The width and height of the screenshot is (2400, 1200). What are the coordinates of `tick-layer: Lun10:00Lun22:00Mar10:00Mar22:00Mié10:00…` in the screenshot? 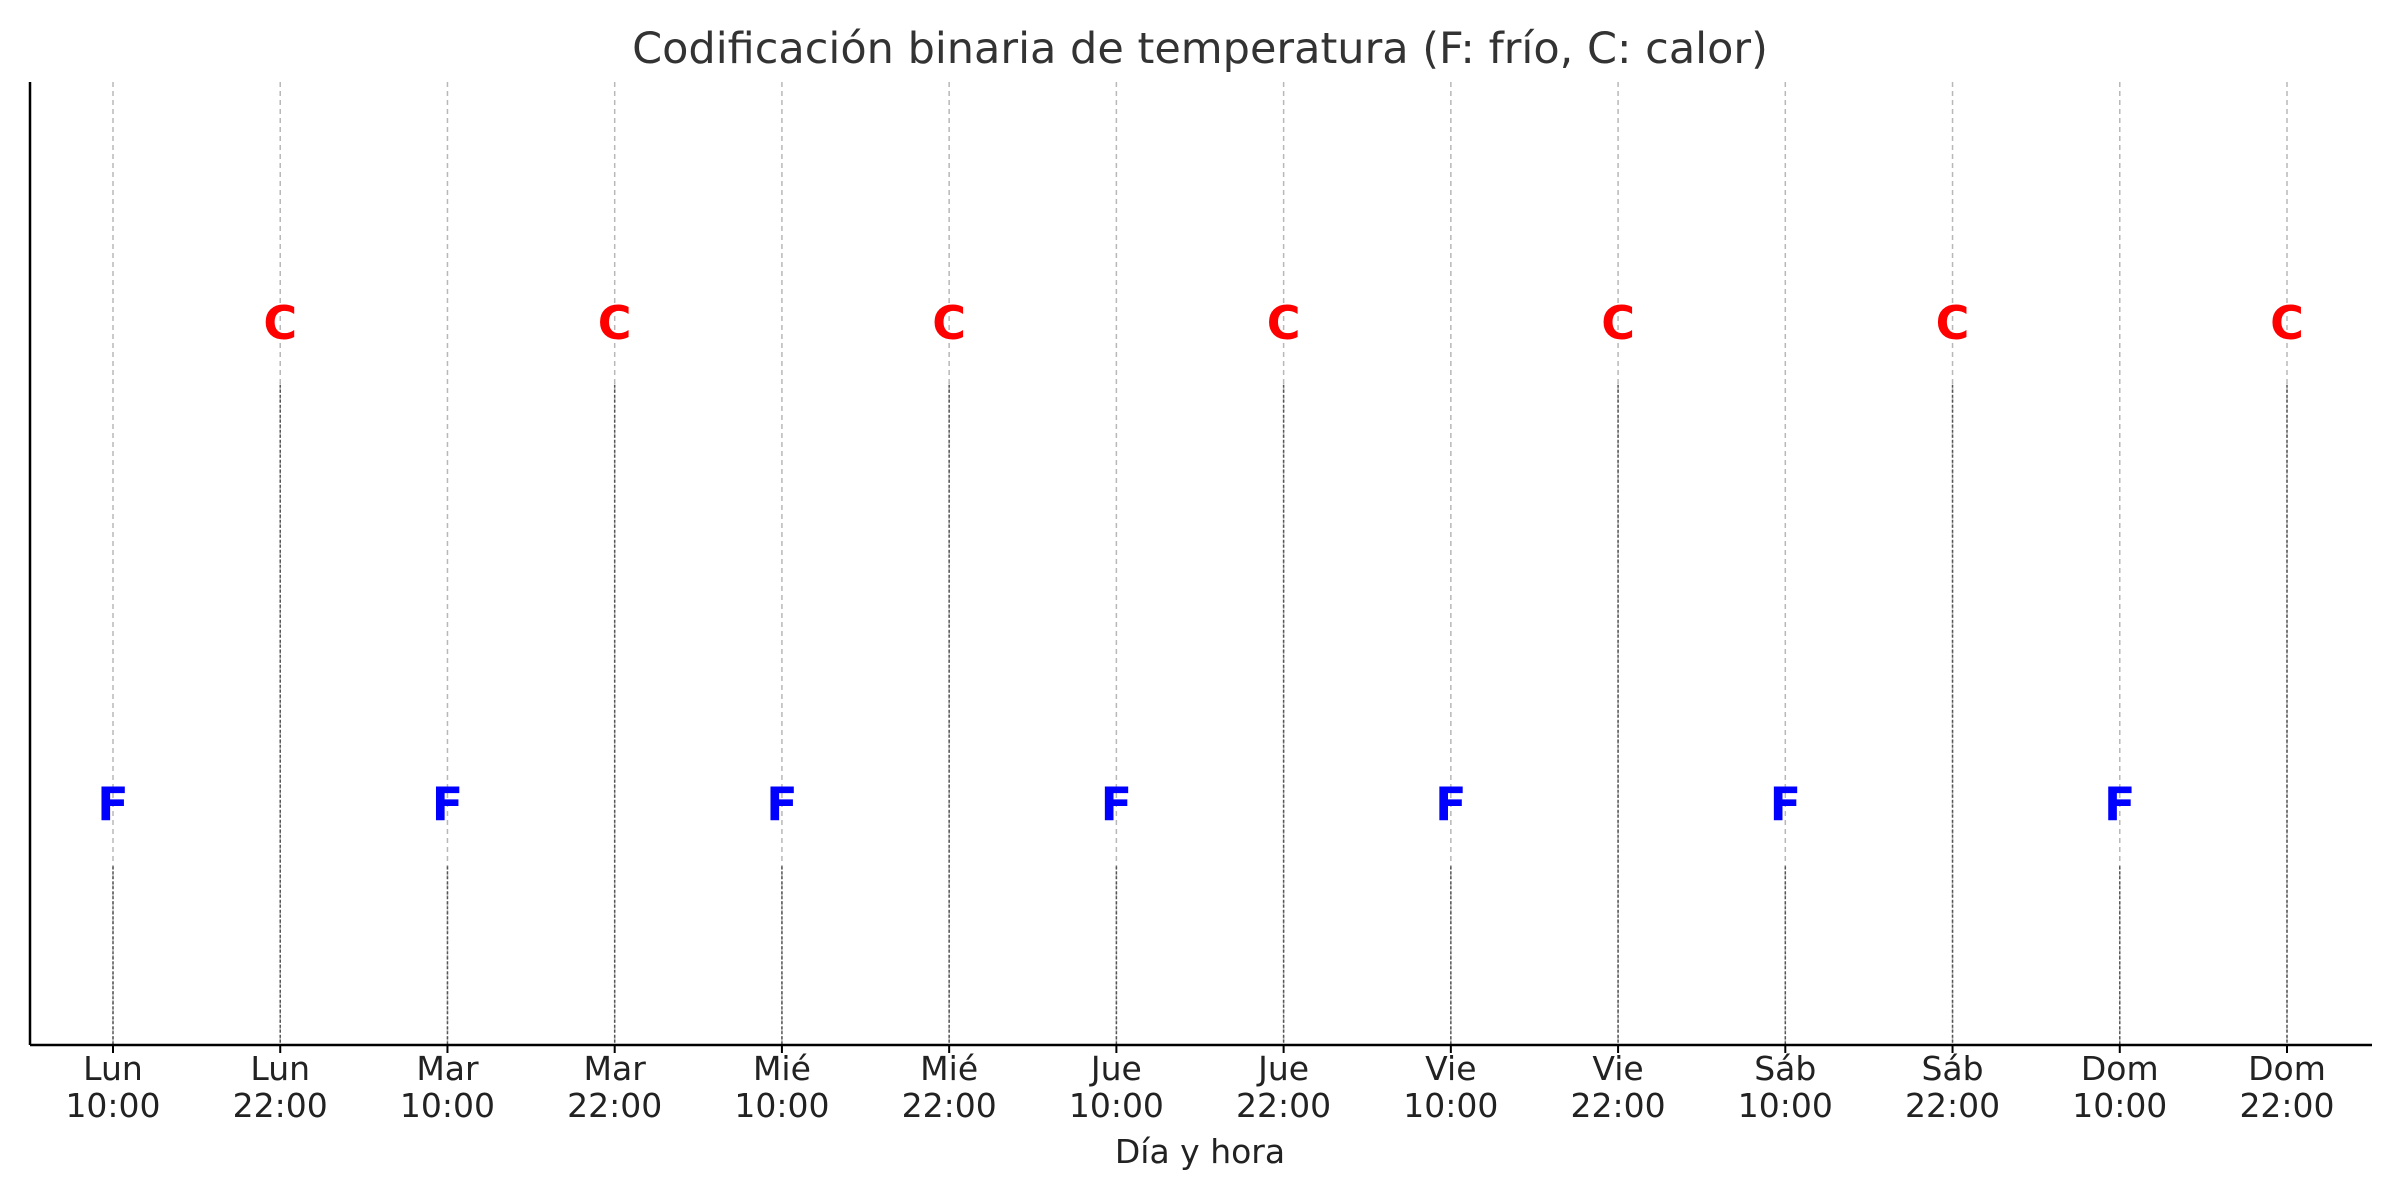 It's located at (1200, 1085).